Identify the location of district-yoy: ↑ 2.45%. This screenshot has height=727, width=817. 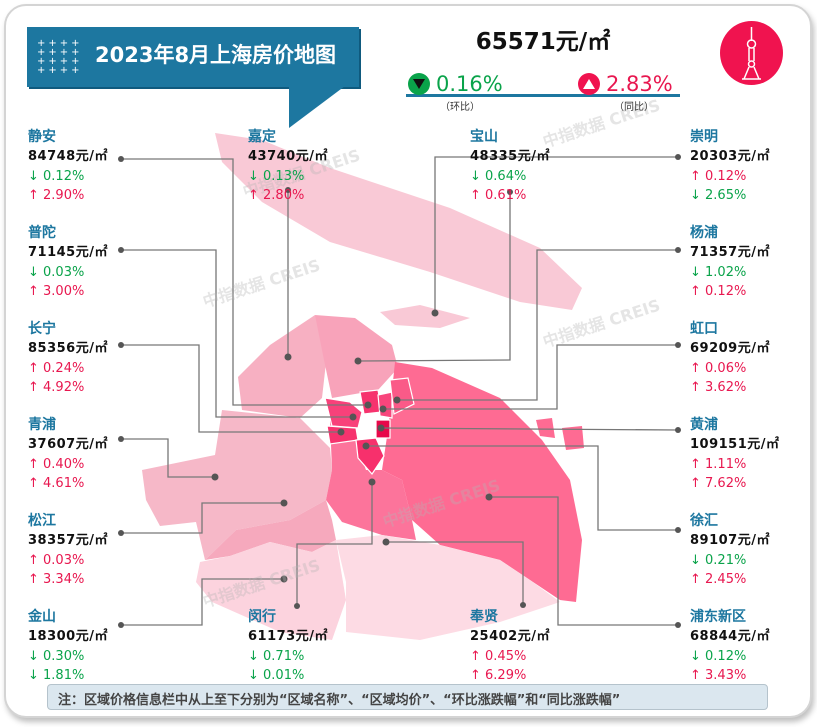
(718, 579).